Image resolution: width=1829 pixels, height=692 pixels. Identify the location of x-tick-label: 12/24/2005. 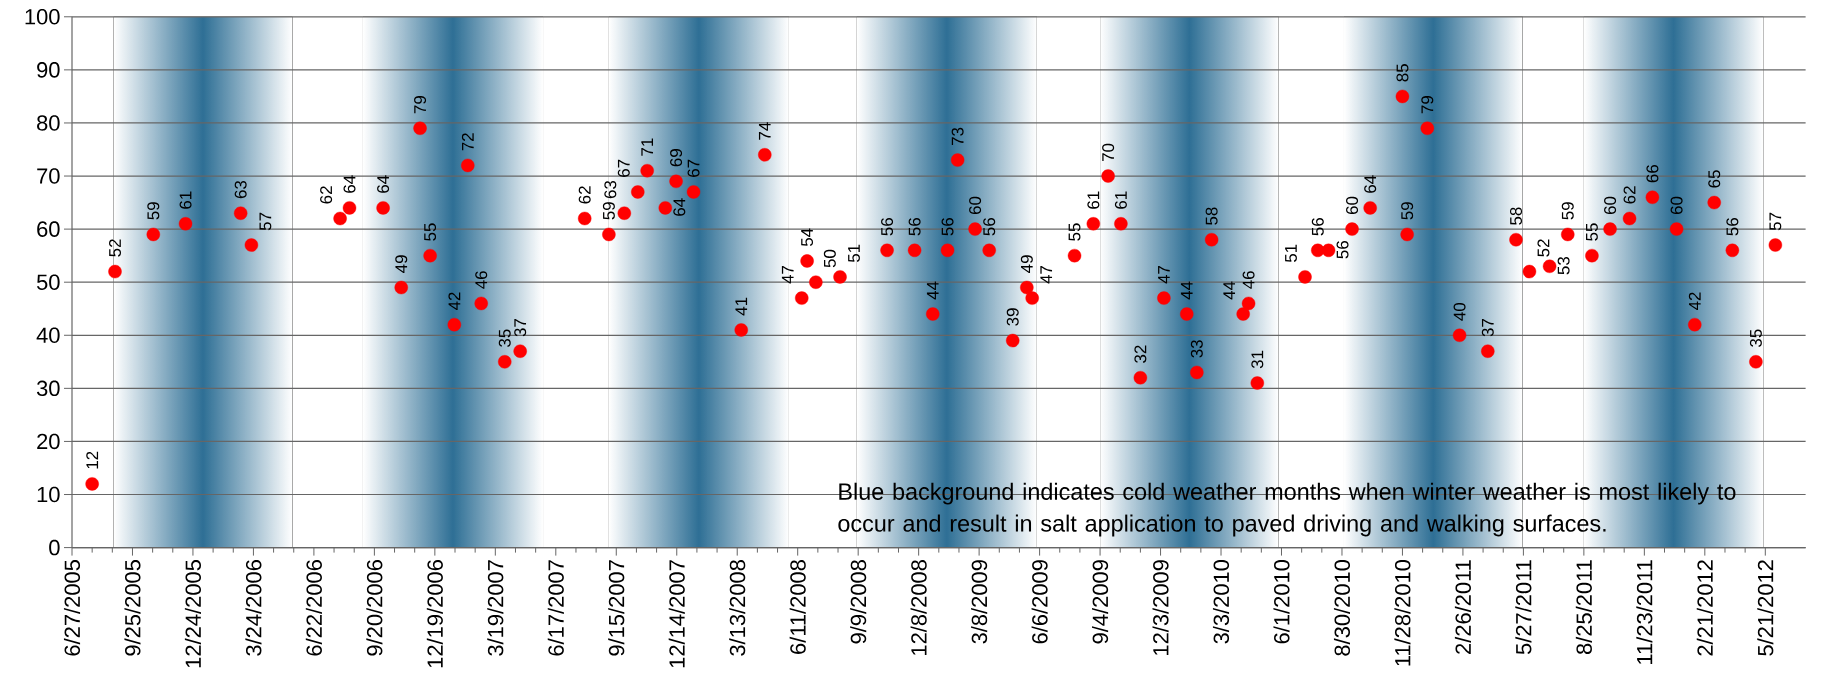
(192, 614).